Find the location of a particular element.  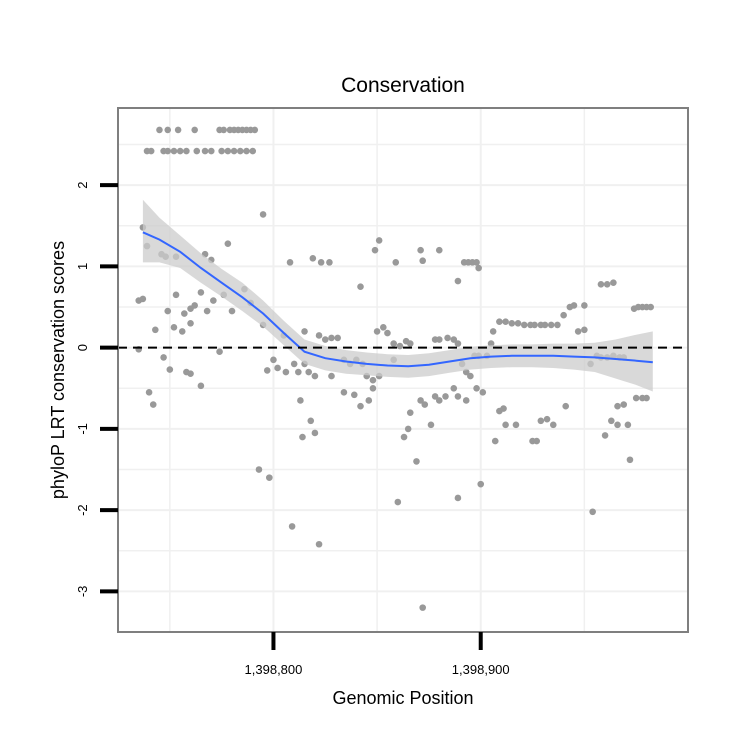

y-tick-label: -3 is located at coordinates (82, 592).